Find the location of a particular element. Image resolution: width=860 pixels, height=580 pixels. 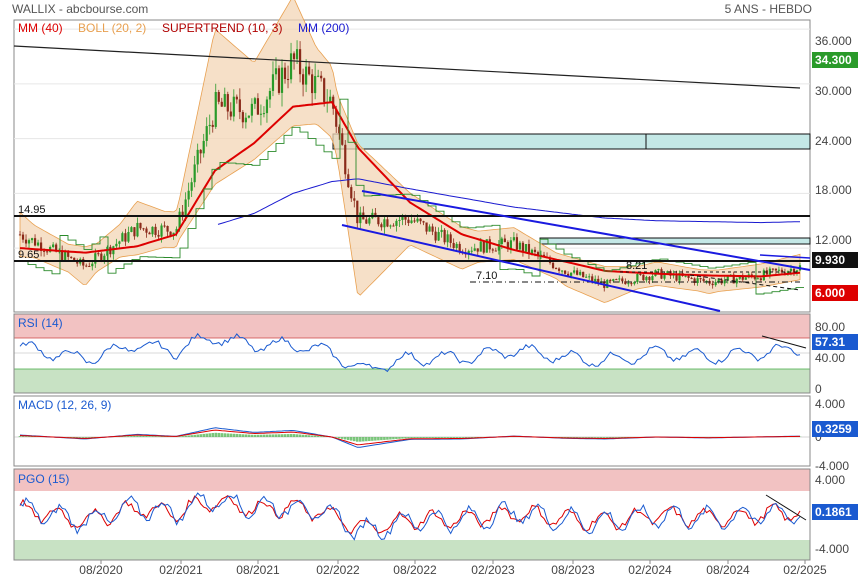

y-tick-30: 30.000 is located at coordinates (833, 91).